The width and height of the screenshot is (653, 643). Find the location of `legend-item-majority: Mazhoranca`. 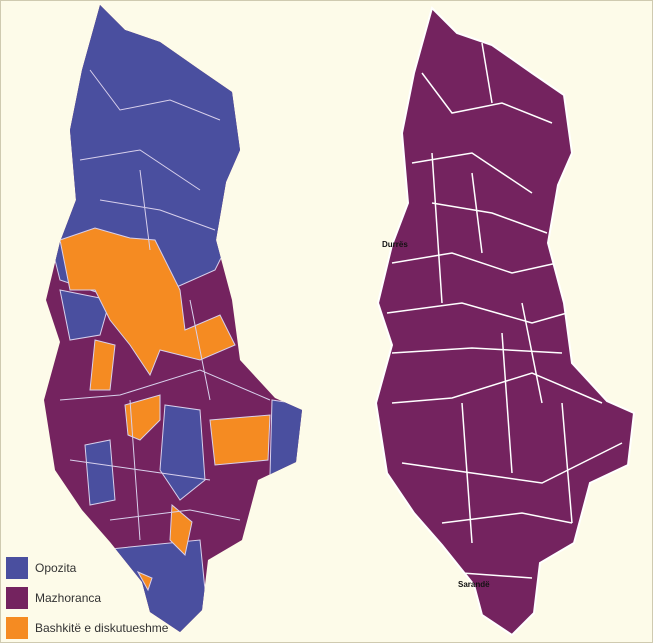

legend-item-majority: Mazhoranca is located at coordinates (87, 598).